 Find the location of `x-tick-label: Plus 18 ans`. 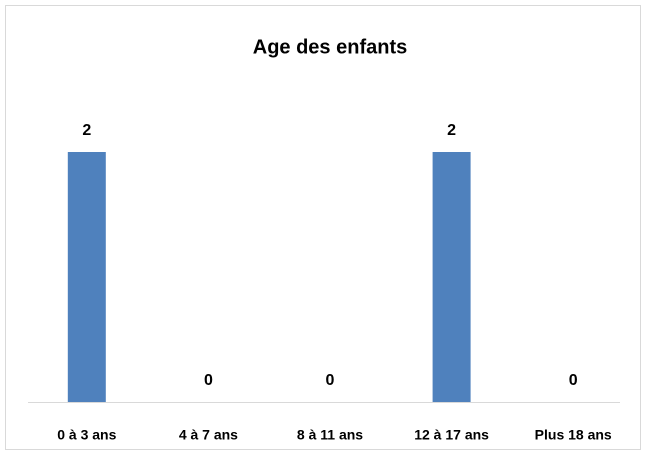

x-tick-label: Plus 18 ans is located at coordinates (573, 435).